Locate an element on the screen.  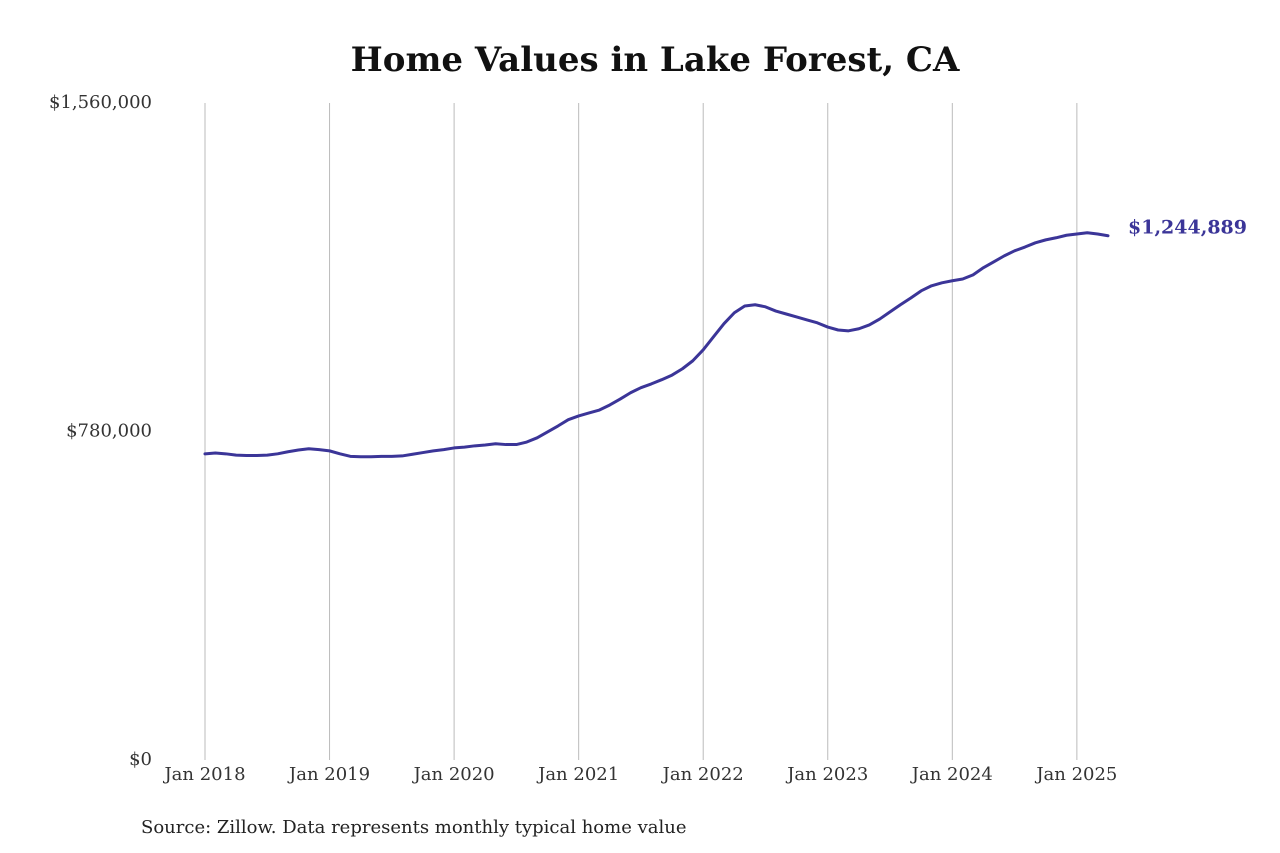
x-tick-label: Jan 2022 is located at coordinates (702, 774).